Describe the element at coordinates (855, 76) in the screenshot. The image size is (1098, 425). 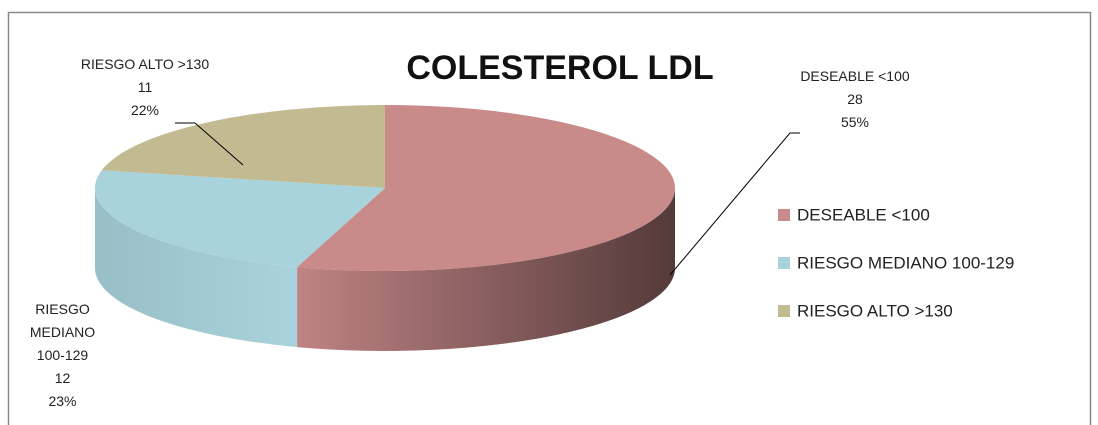
I see `label-category: DESEABLE <100` at that location.